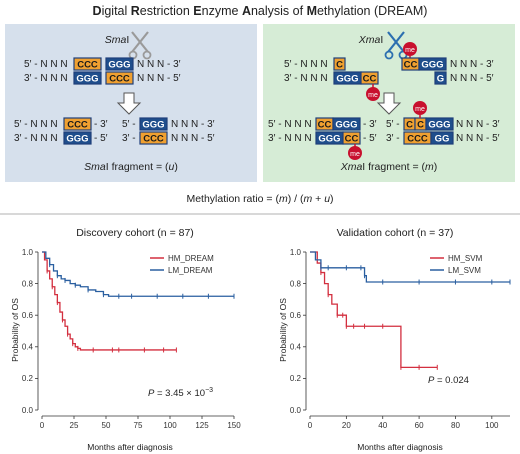 This screenshot has width=520, height=454. Describe the element at coordinates (448, 380) in the screenshot. I see `p-value: P = 0.024` at that location.